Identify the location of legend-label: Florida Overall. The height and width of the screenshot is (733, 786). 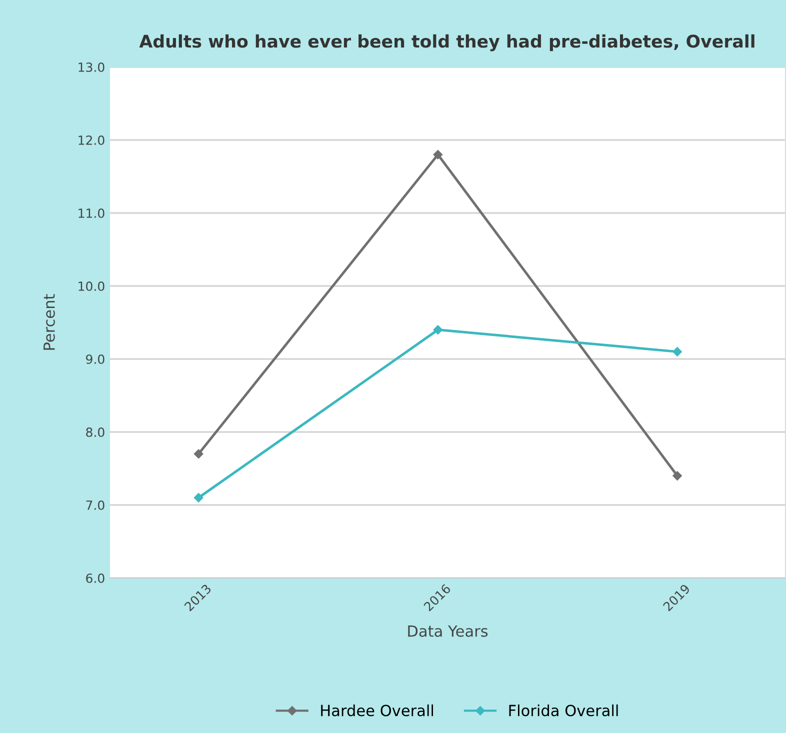
(563, 710).